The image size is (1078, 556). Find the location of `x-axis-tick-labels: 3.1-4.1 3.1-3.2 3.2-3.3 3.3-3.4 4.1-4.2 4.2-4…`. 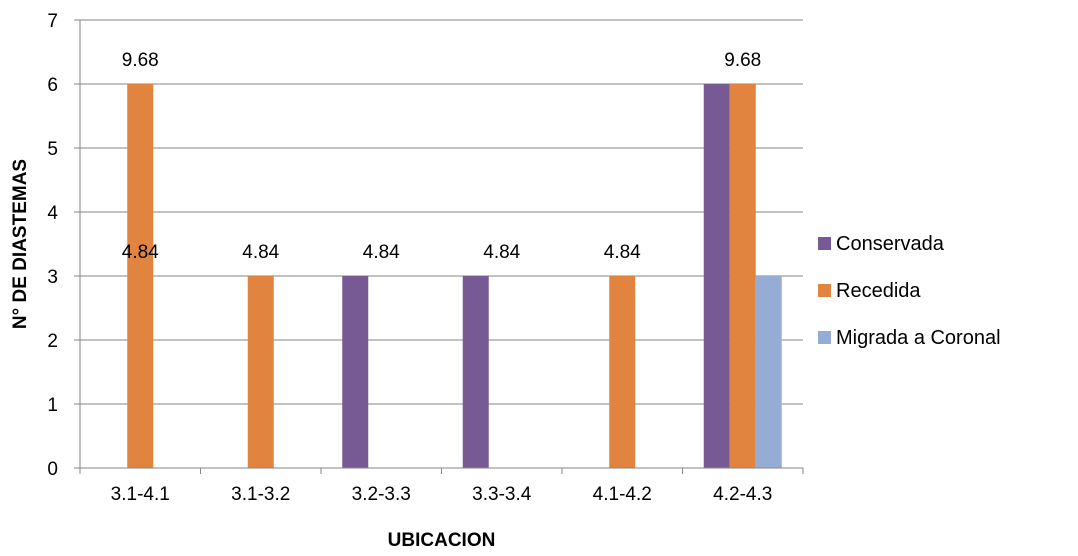

x-axis-tick-labels: 3.1-4.1 3.1-3.2 3.2-3.3 3.3-3.4 4.1-4.2 4.2-4… is located at coordinates (442, 494).